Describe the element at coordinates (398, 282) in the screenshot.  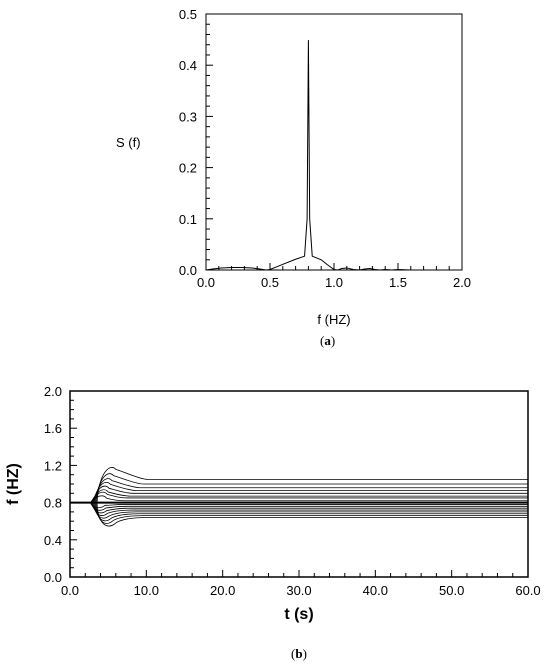
I see `panel-a-x-tick-label: 1.5` at that location.